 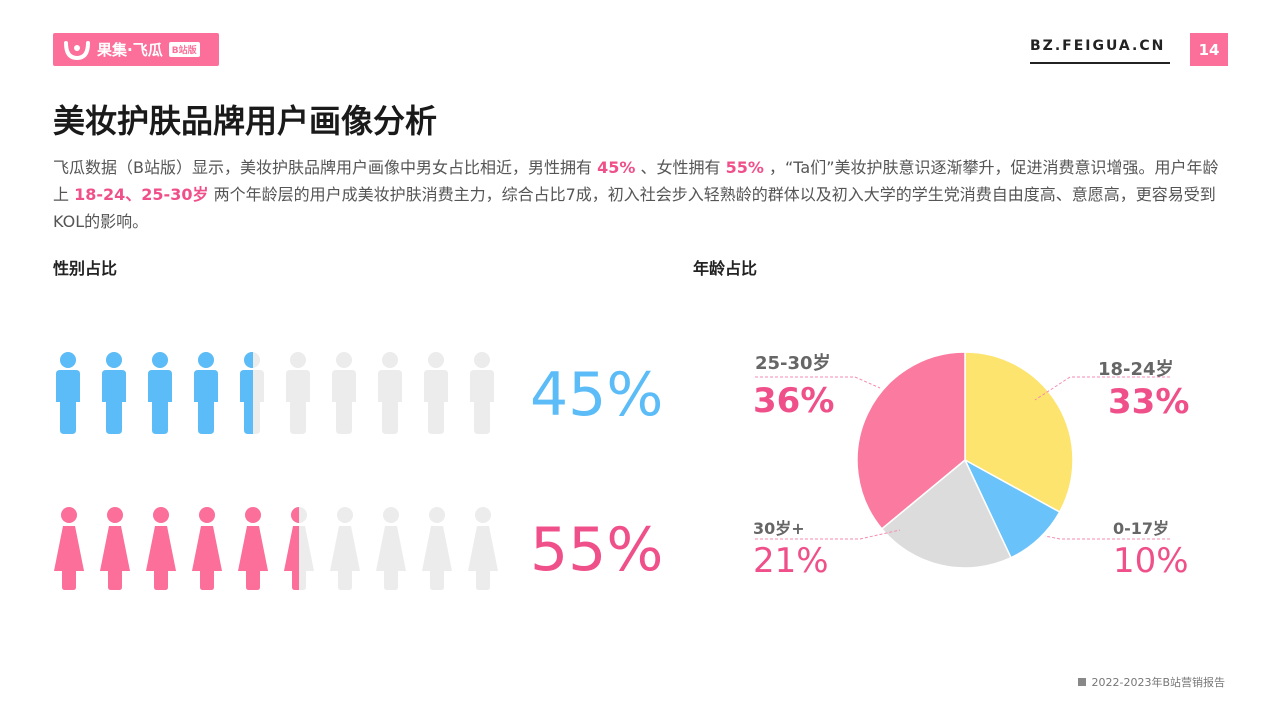 What do you see at coordinates (1136, 369) in the screenshot?
I see `age-label-18-24: 18-24岁` at bounding box center [1136, 369].